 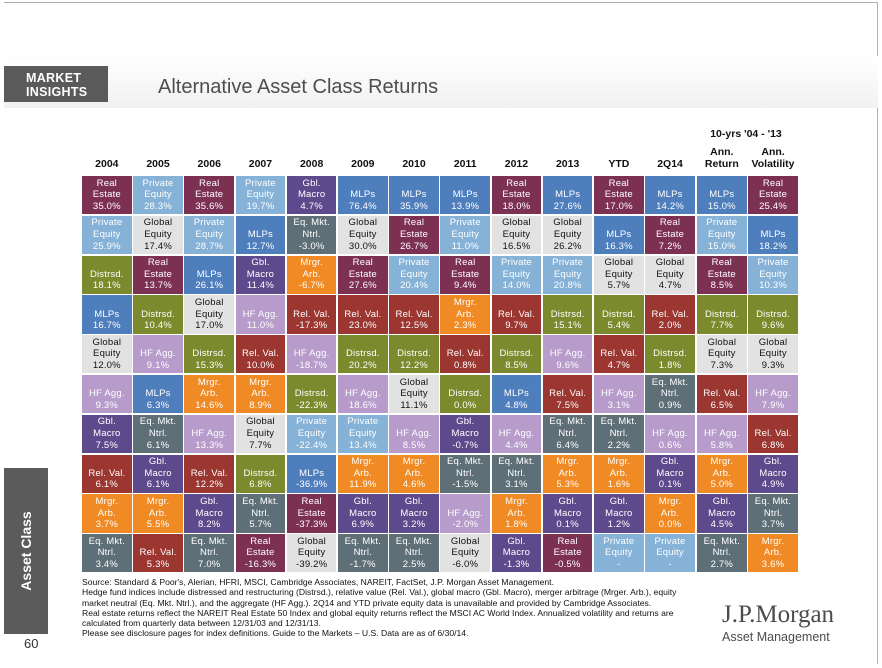 What do you see at coordinates (567, 206) in the screenshot?
I see `return-value: 27.6%` at bounding box center [567, 206].